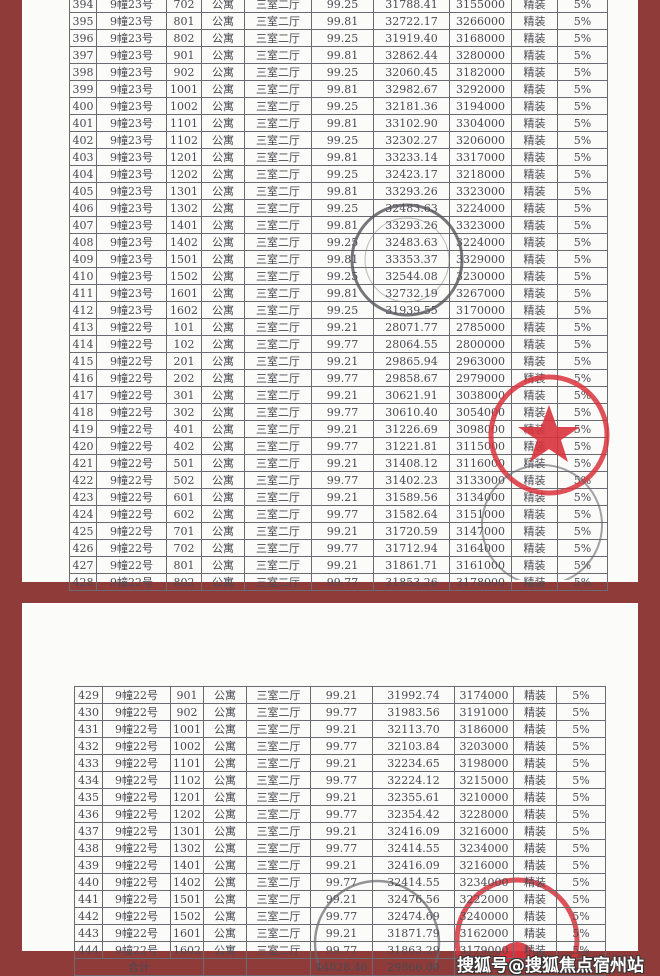 The image size is (660, 976). What do you see at coordinates (187, 848) in the screenshot?
I see `cell-unit: 1302` at bounding box center [187, 848].